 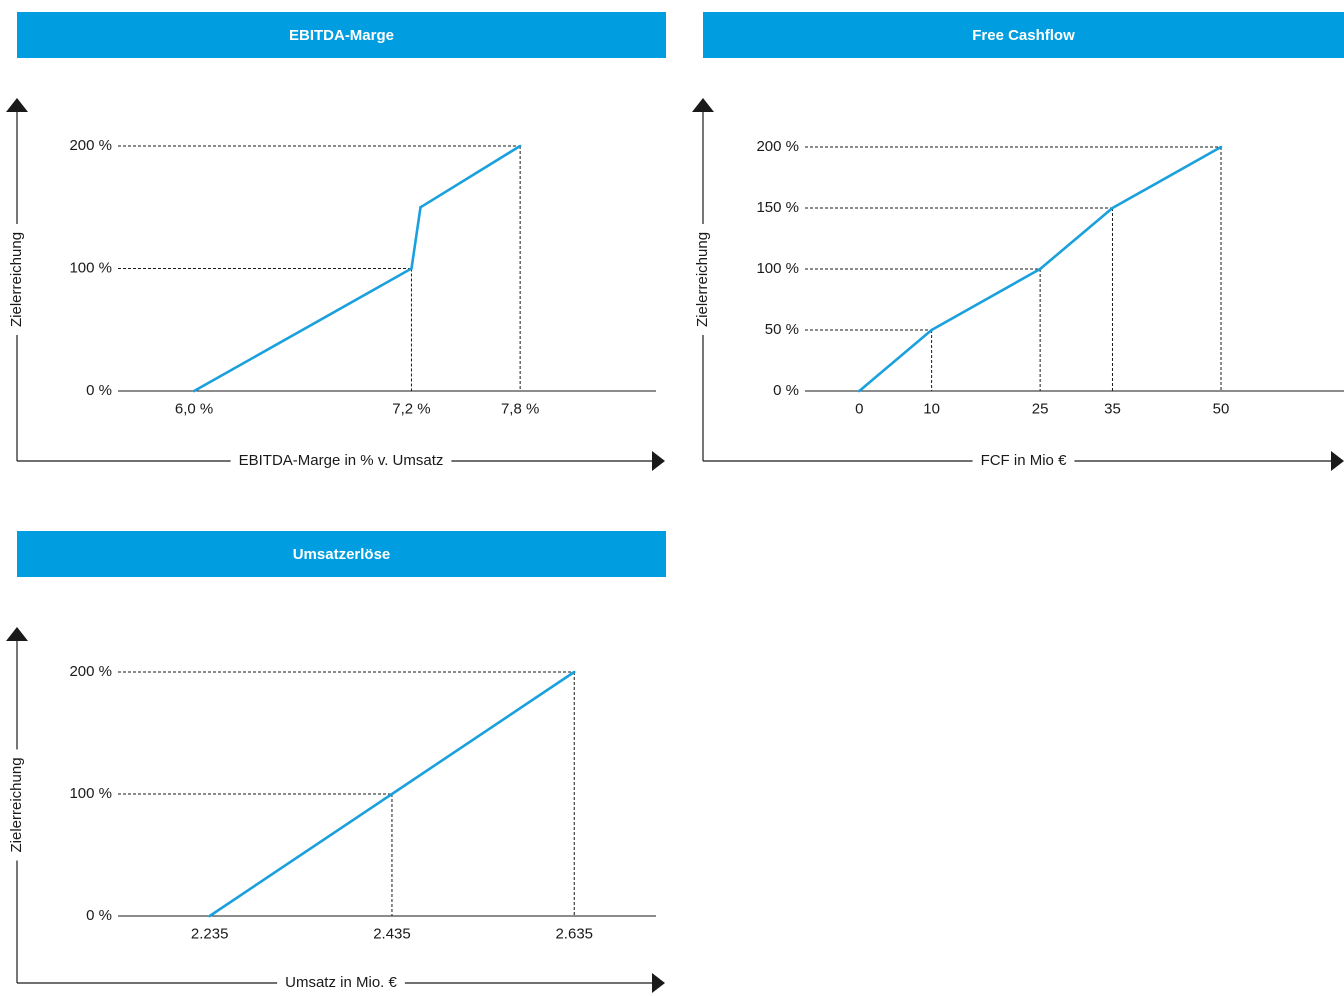 I want to click on x-axis-label: EBITDA-Marge in % v. Umsatz, so click(x=341, y=460).